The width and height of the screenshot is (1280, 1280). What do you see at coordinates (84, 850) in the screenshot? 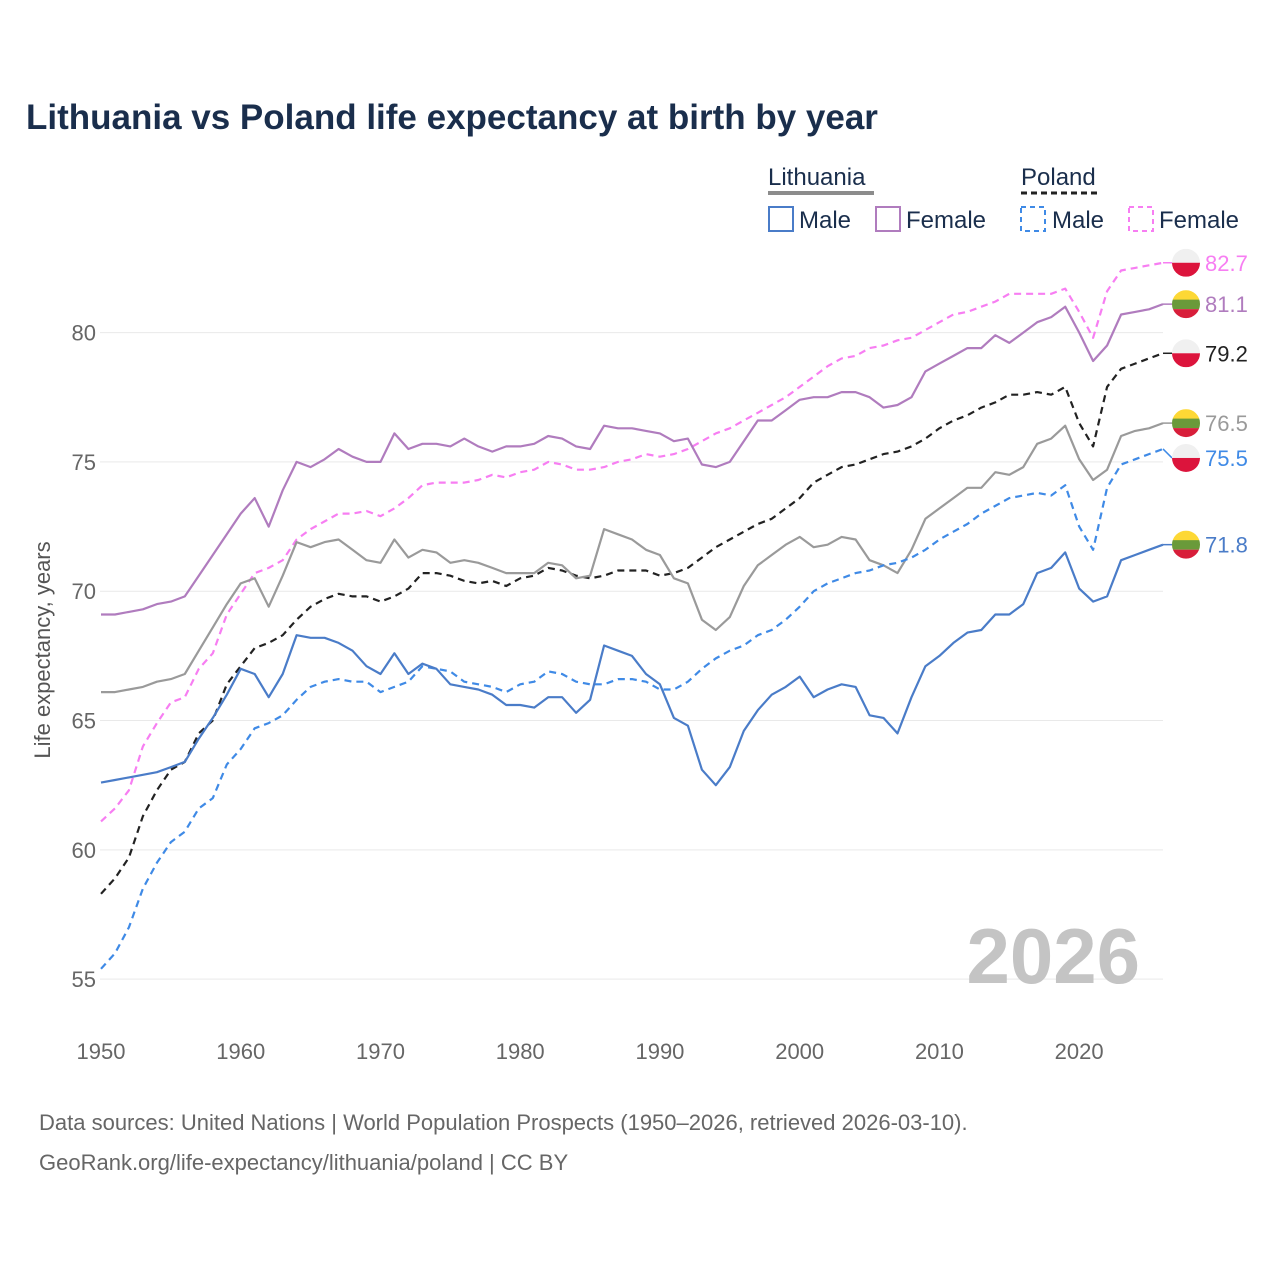
I see `y-tick-label: 60` at bounding box center [84, 850].